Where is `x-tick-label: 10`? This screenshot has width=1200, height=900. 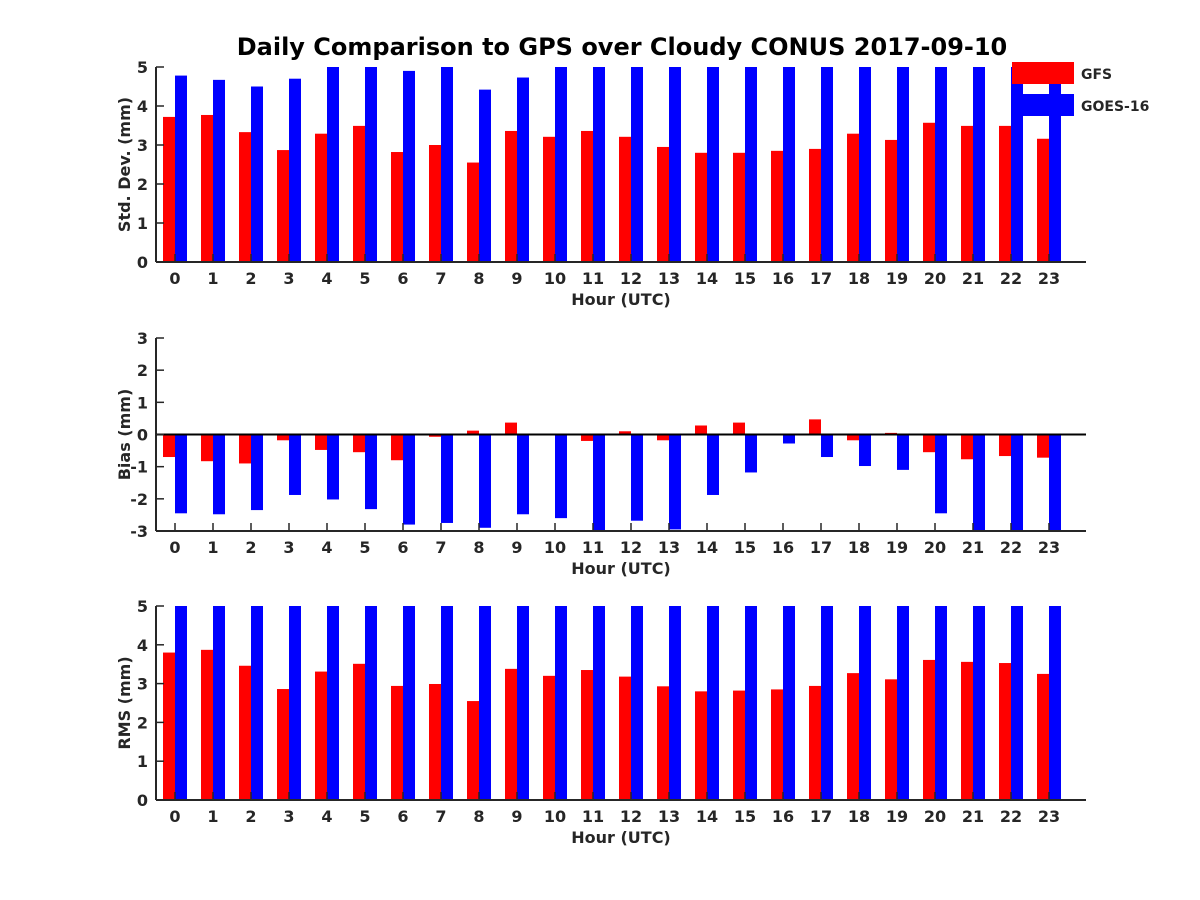 x-tick-label: 10 is located at coordinates (555, 816).